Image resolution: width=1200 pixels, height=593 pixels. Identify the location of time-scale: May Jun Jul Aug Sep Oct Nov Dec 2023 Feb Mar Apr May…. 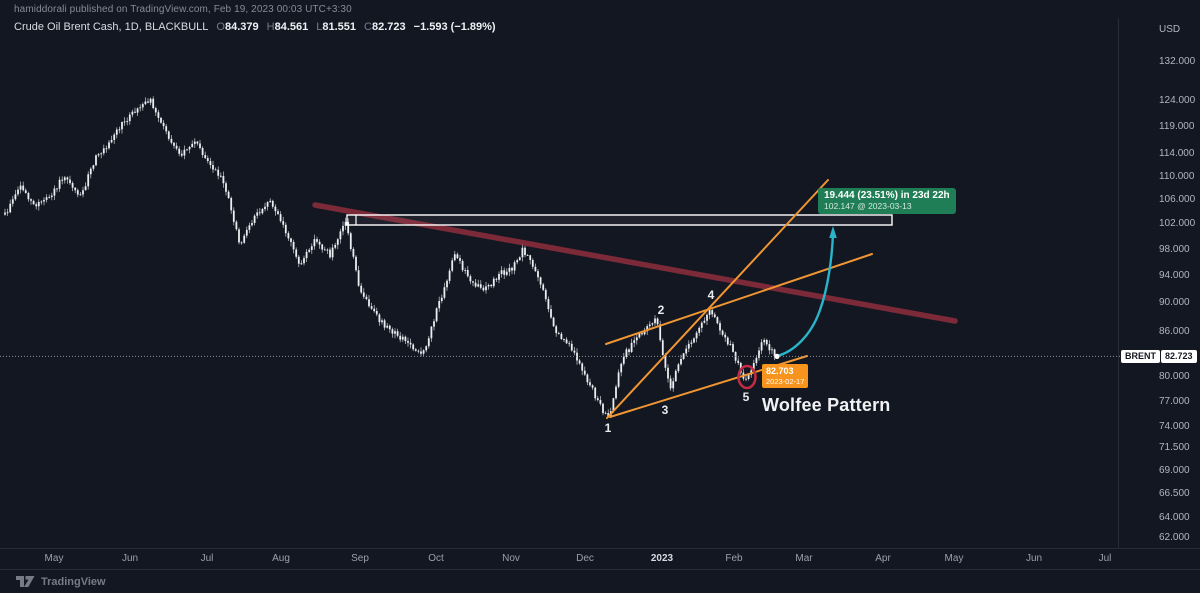
(600, 559).